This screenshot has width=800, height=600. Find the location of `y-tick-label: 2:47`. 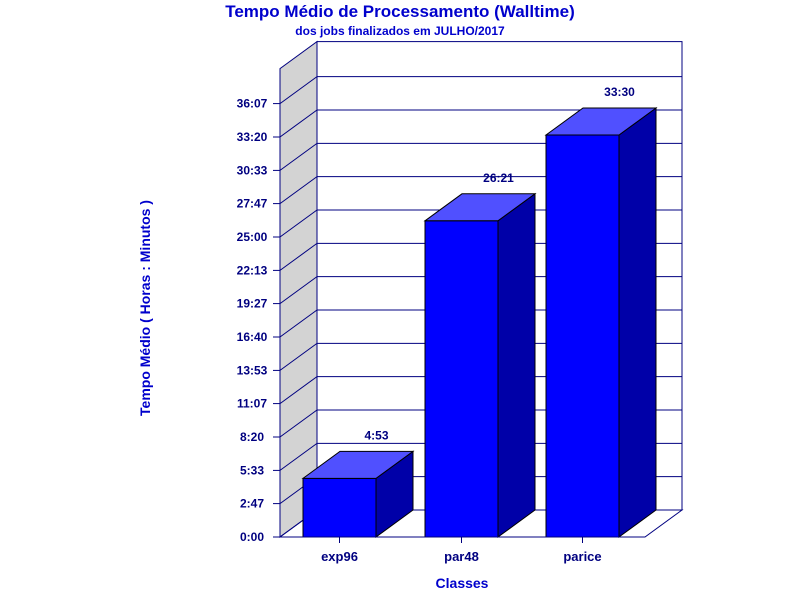

y-tick-label: 2:47 is located at coordinates (252, 504).